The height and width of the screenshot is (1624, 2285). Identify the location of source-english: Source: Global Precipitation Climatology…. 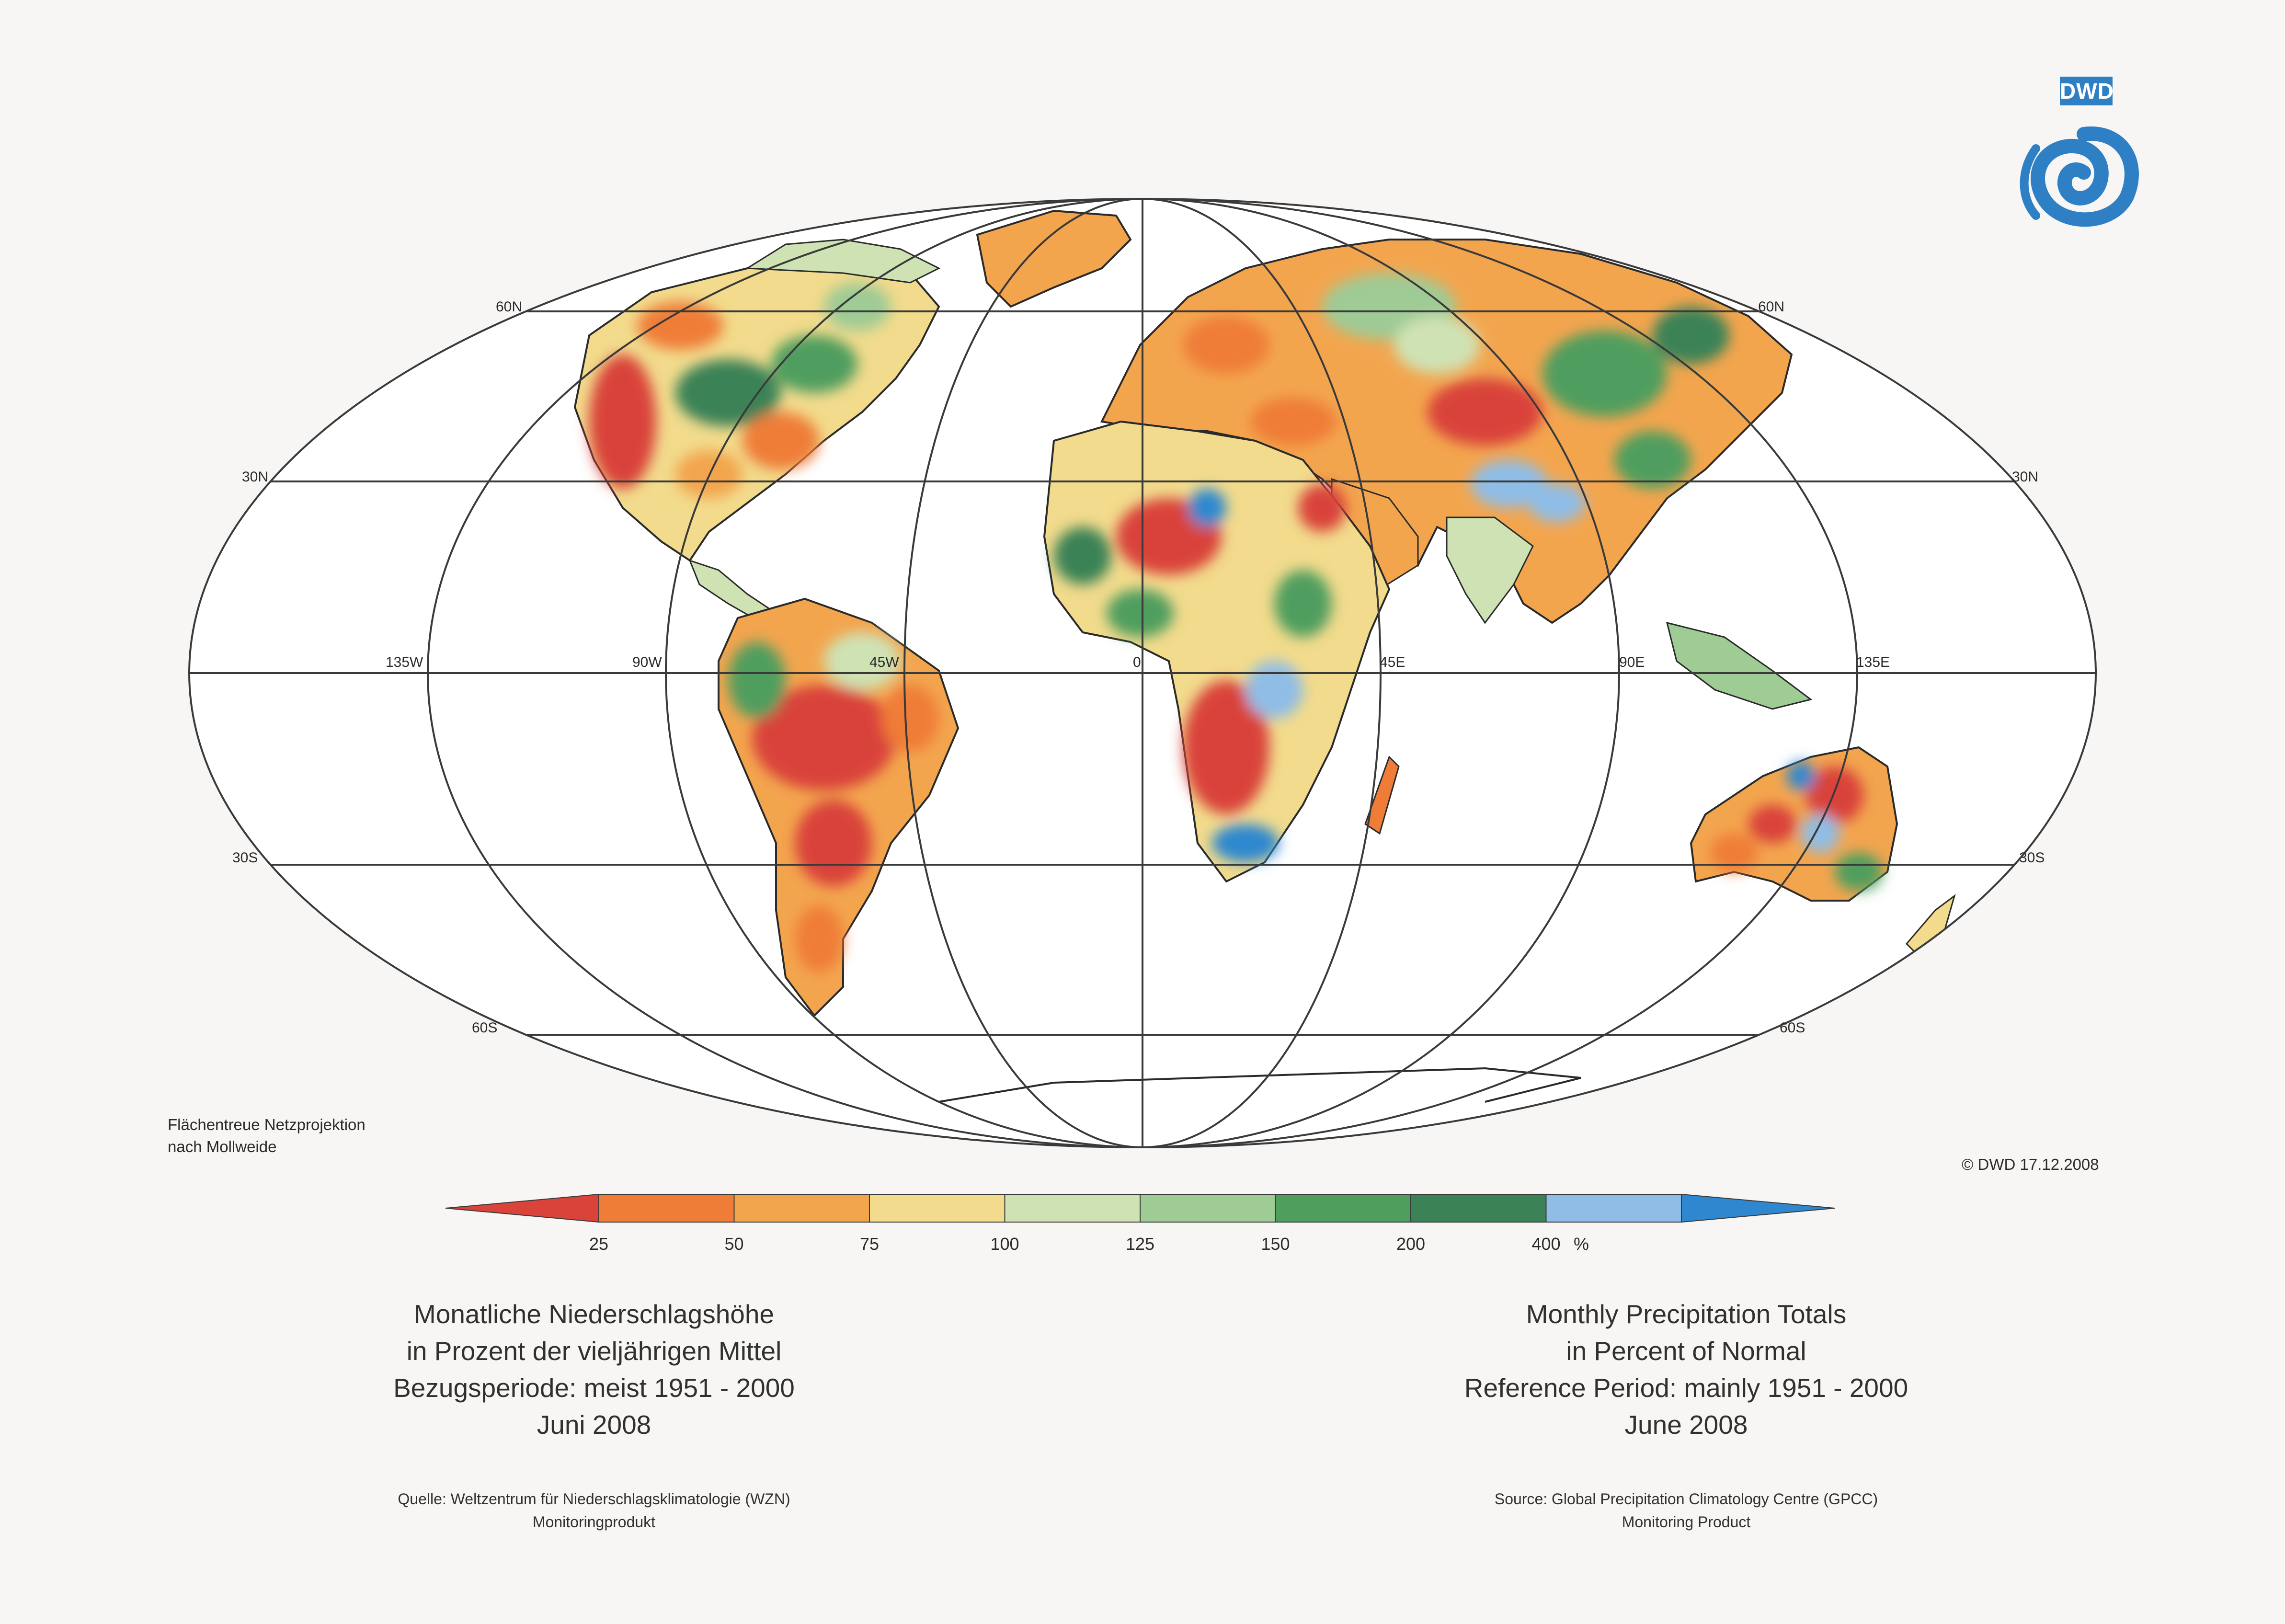
(1686, 1510).